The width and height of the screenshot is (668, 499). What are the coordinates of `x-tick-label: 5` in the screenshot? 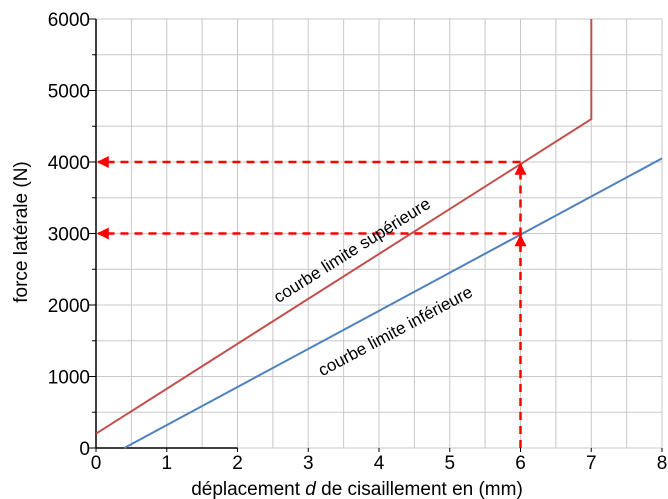 It's located at (449, 463).